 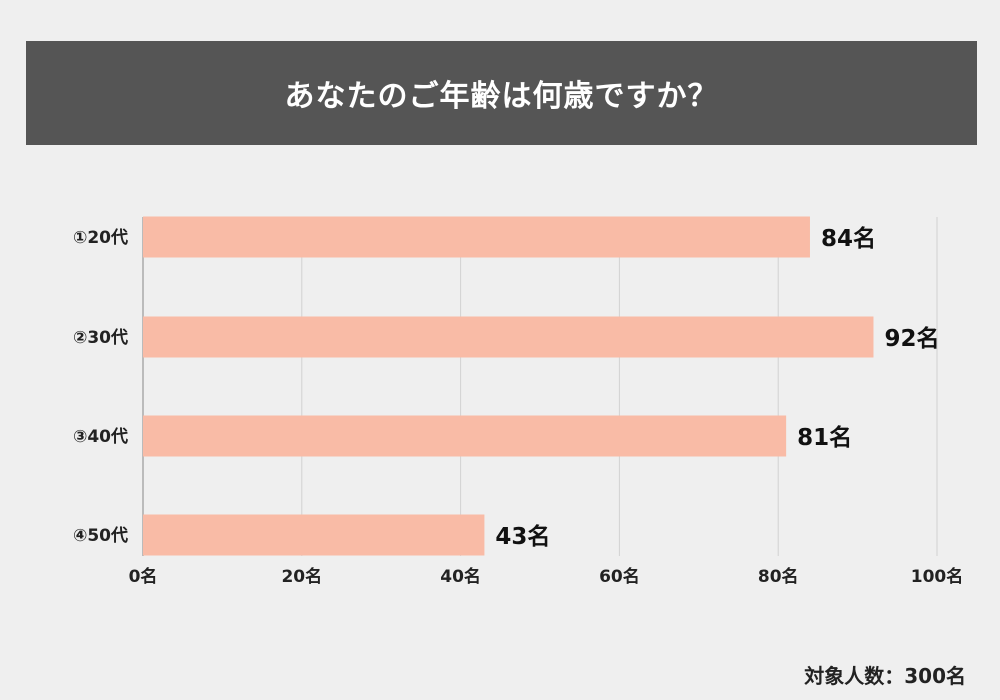 I want to click on total-respondents: 対象人数：300名, so click(x=885, y=676).